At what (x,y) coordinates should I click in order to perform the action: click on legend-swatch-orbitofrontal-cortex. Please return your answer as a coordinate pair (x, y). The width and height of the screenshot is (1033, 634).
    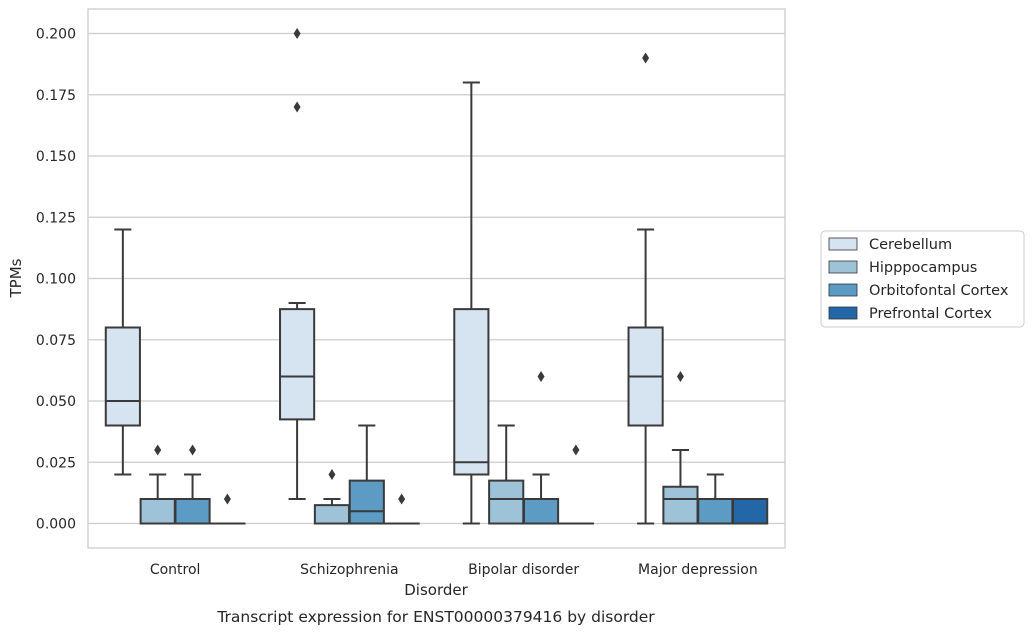
    Looking at the image, I should click on (843, 290).